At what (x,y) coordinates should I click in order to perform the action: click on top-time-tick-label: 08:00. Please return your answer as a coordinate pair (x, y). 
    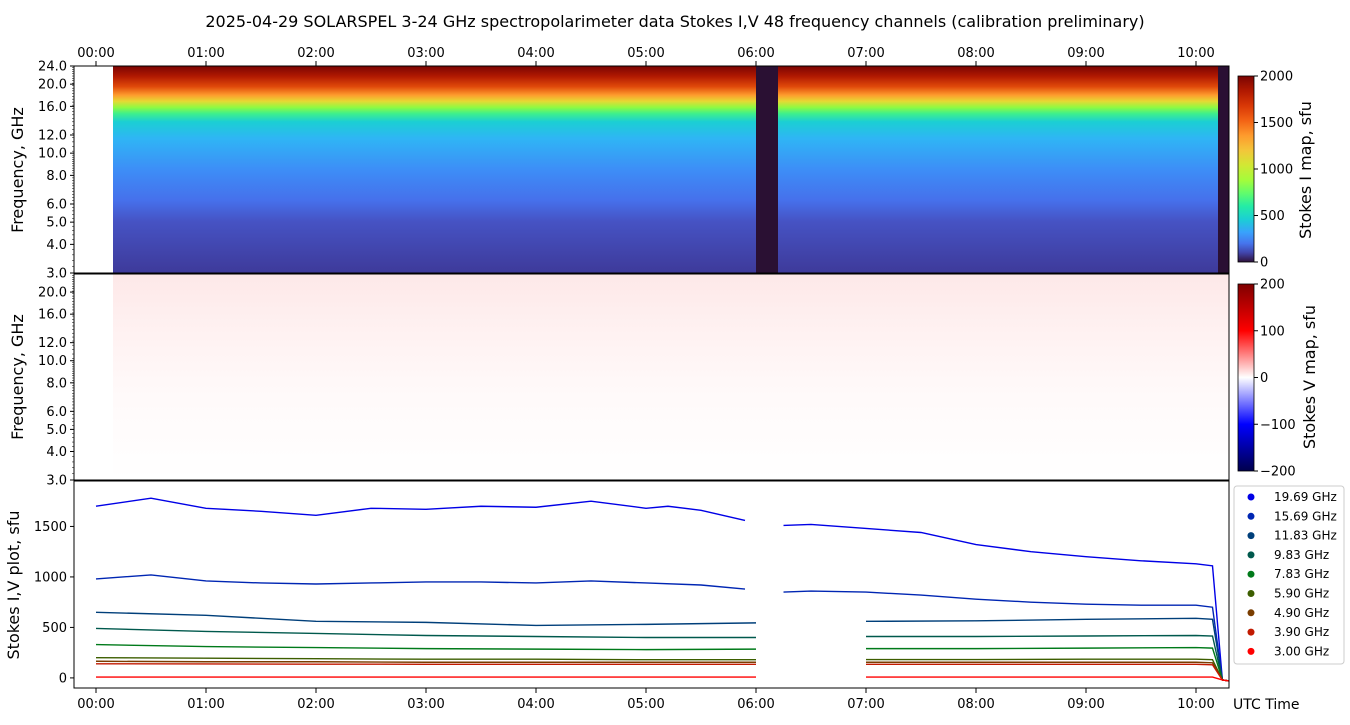
    Looking at the image, I should click on (975, 53).